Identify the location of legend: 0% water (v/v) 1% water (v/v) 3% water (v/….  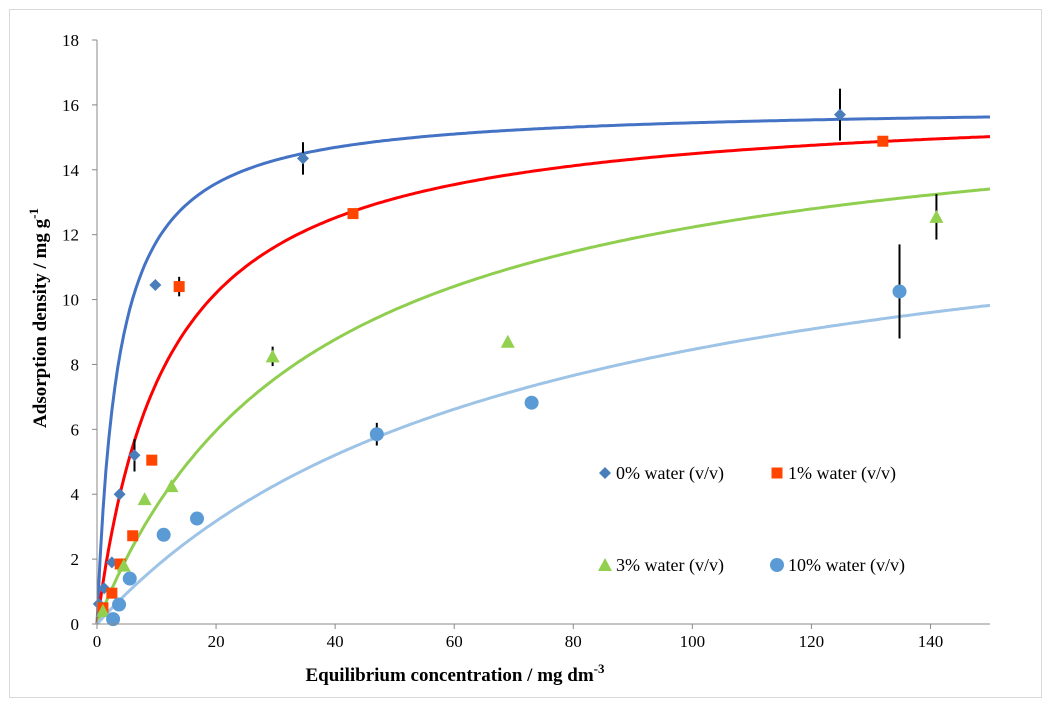
(751, 519).